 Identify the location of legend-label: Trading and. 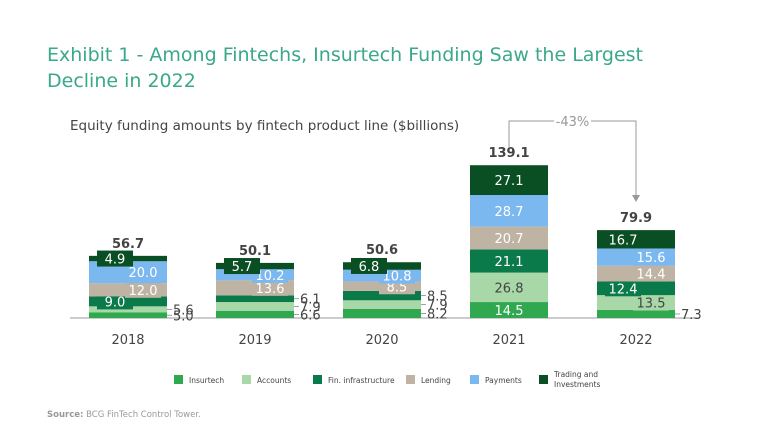
(575, 374).